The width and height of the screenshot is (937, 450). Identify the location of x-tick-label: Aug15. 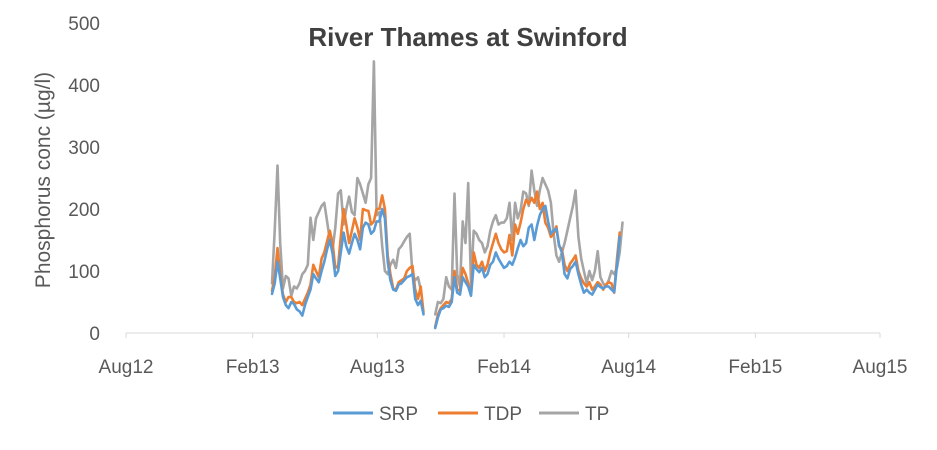
(880, 367).